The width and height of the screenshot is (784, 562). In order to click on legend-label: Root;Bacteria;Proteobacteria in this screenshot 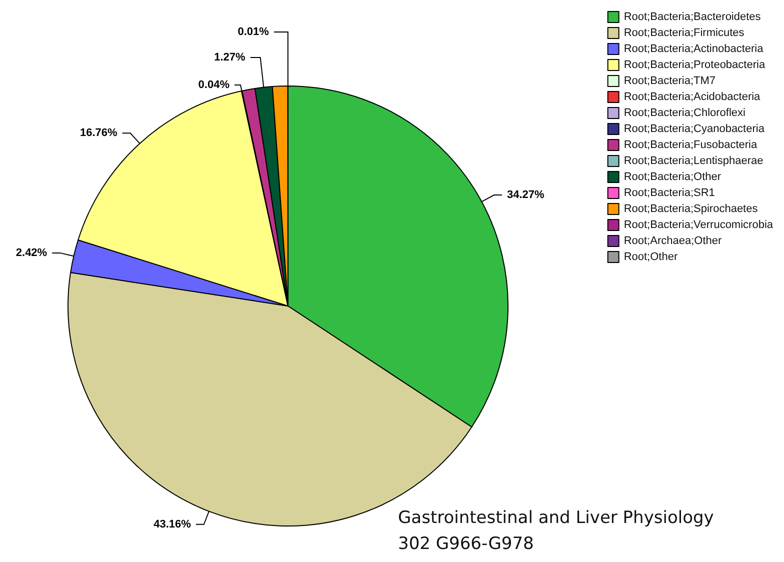, I will do `click(695, 65)`.